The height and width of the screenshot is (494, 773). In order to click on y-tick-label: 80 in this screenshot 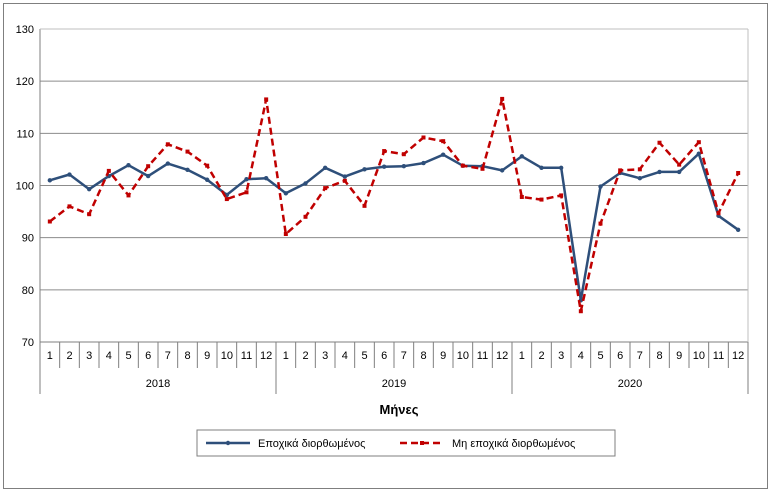, I will do `click(28, 291)`.